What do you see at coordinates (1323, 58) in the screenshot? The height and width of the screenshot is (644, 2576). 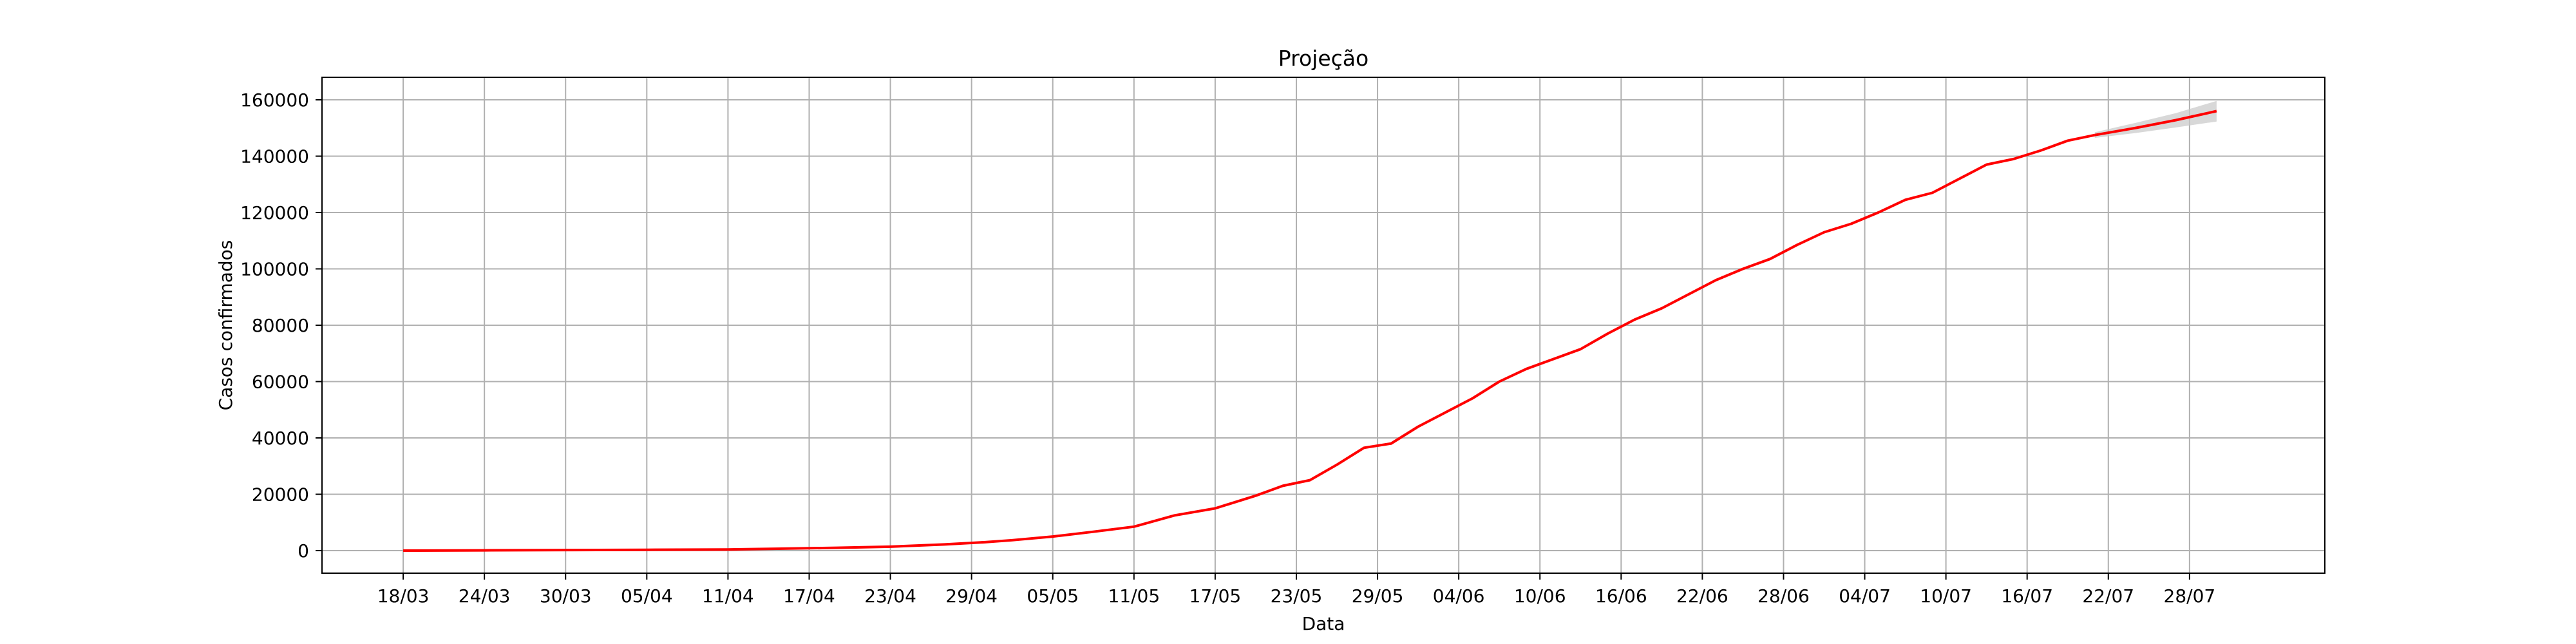 I see `chart-title: Projeção` at bounding box center [1323, 58].